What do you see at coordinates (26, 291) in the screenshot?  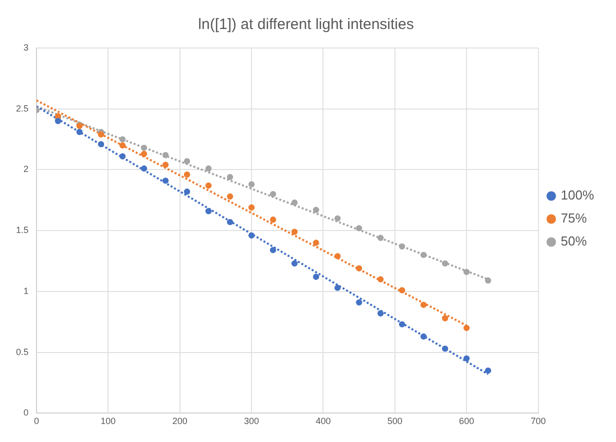 I see `y-tick-label: 1` at bounding box center [26, 291].